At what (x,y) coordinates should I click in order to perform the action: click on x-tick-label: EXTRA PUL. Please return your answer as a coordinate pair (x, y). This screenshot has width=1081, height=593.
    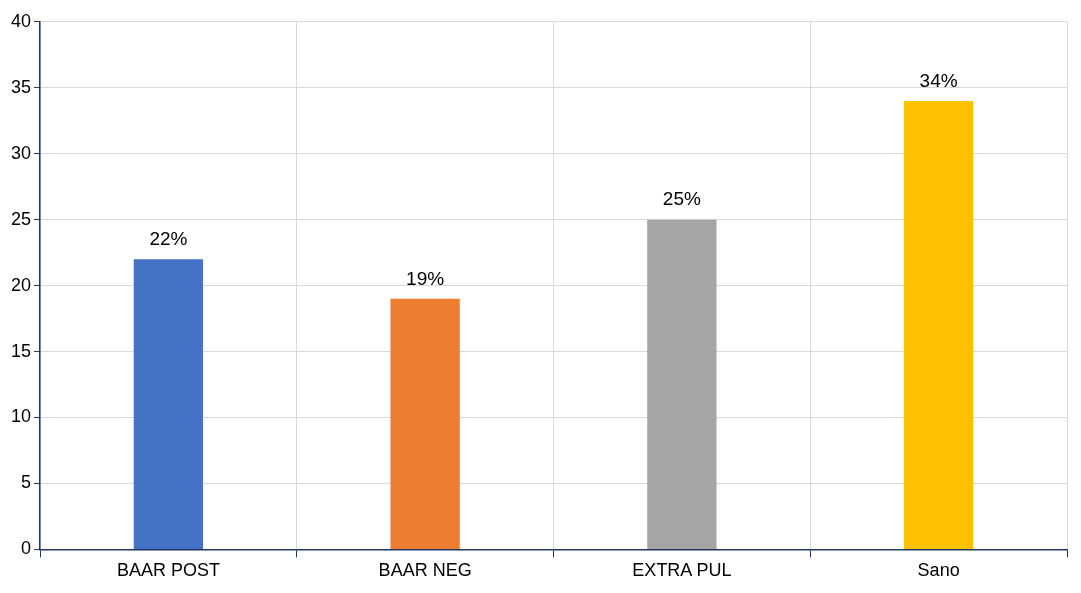
    Looking at the image, I should click on (682, 570).